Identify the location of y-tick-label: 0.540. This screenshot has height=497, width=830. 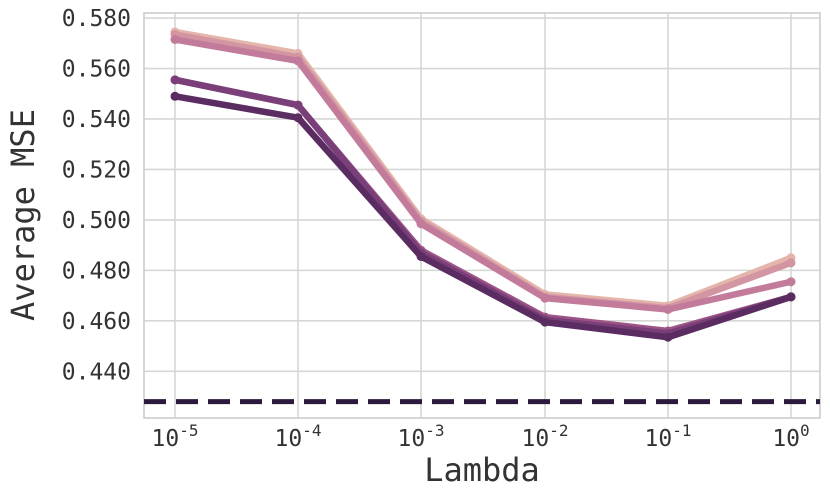
(96, 120).